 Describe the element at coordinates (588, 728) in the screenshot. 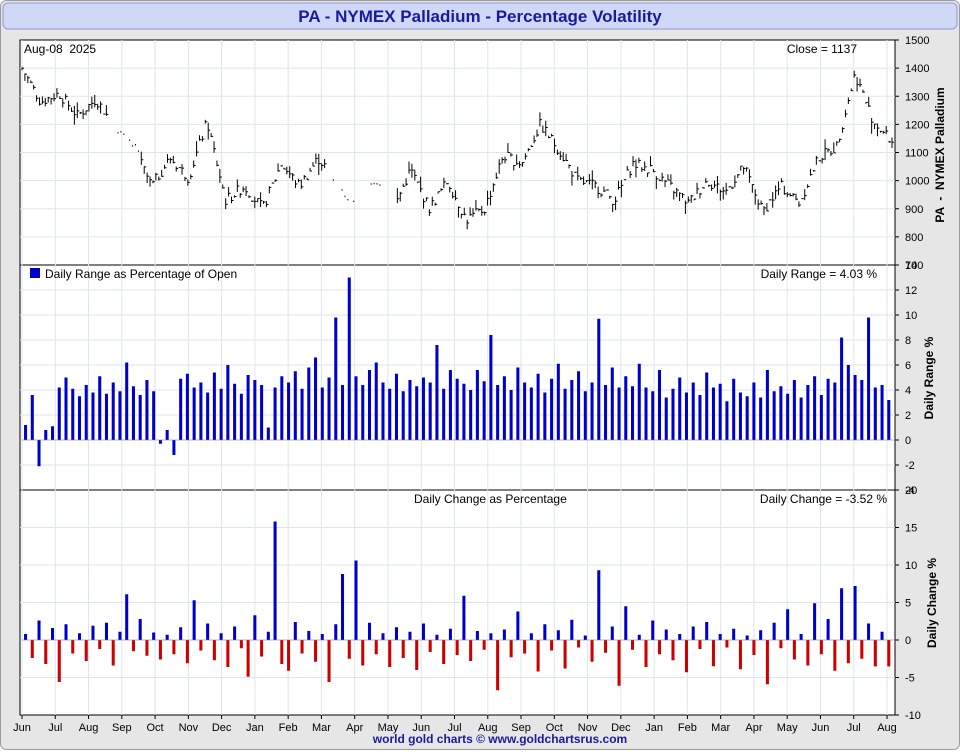

I see `x-tick-label: Nov` at that location.